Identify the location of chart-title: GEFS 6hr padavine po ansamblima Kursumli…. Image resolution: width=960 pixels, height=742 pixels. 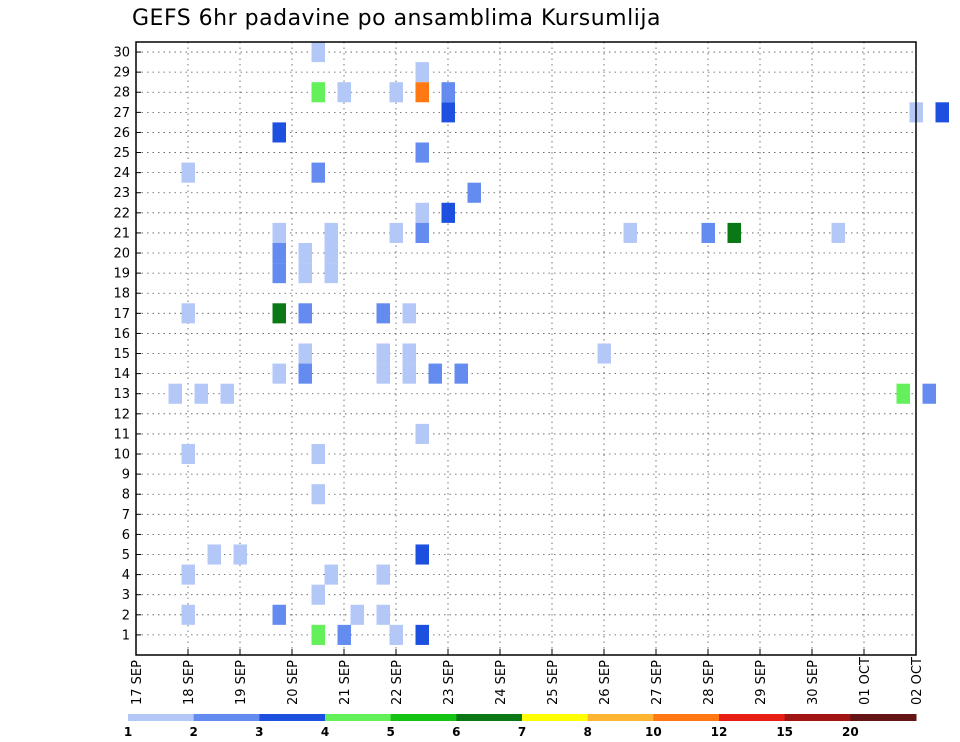
(396, 18).